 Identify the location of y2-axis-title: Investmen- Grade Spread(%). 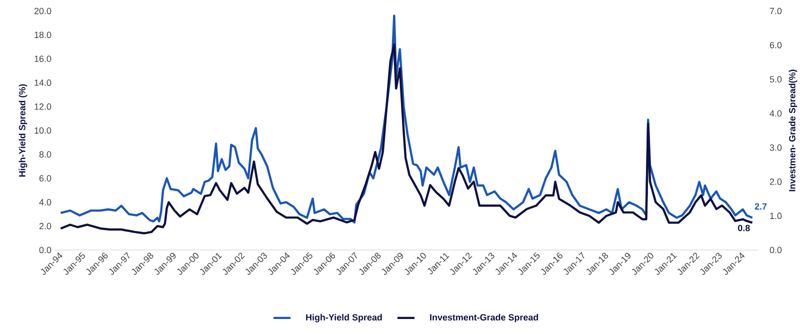
(793, 131).